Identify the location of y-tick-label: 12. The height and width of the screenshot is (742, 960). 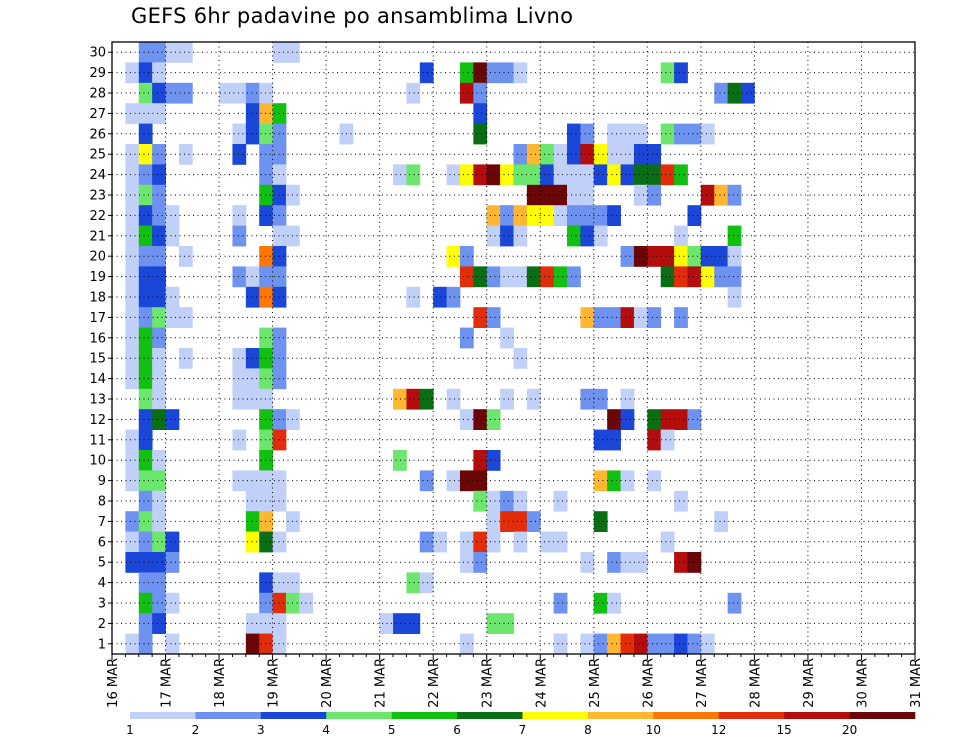
(97, 420).